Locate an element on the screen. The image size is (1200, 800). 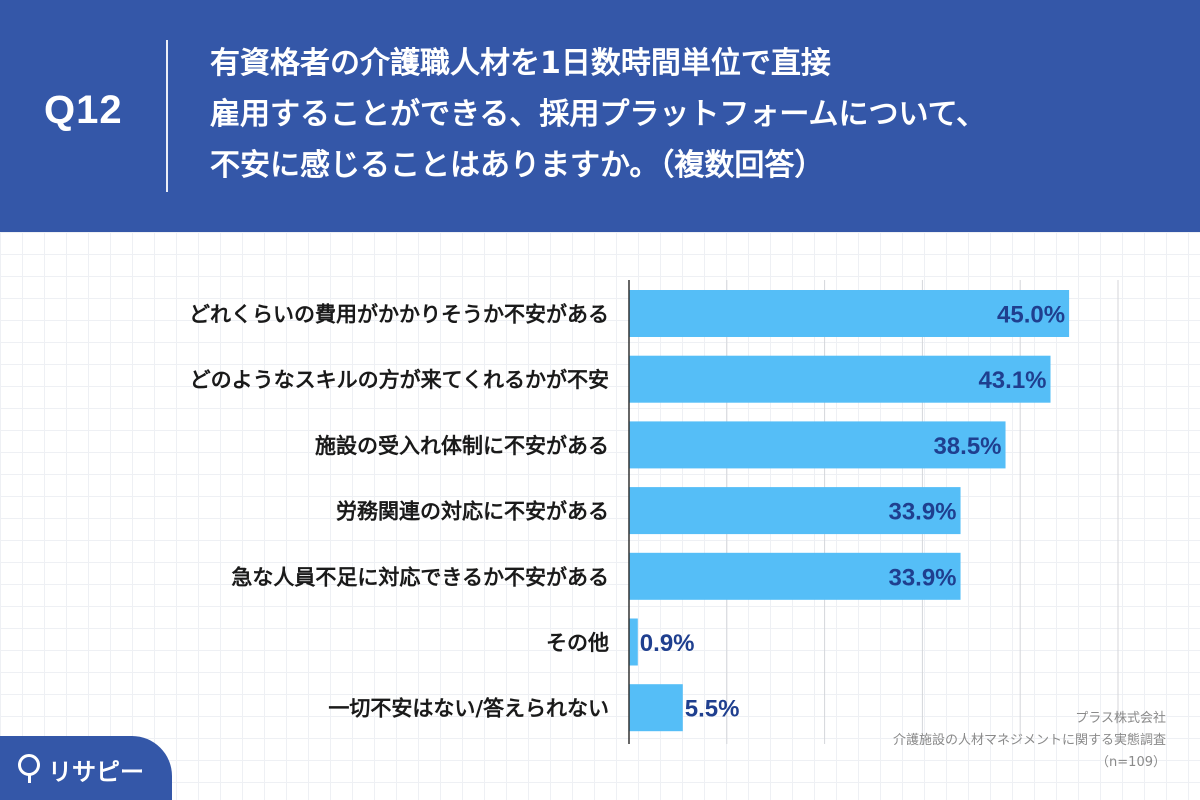
source-sample-size: （n=109） is located at coordinates (1131, 762).